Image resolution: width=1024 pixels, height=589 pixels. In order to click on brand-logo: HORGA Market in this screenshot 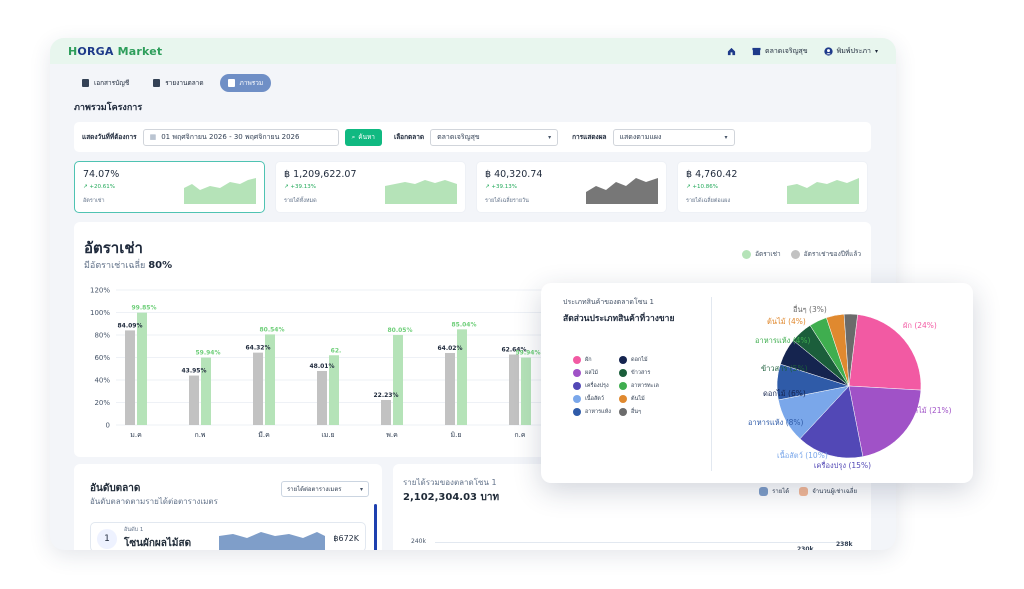, I will do `click(115, 51)`.